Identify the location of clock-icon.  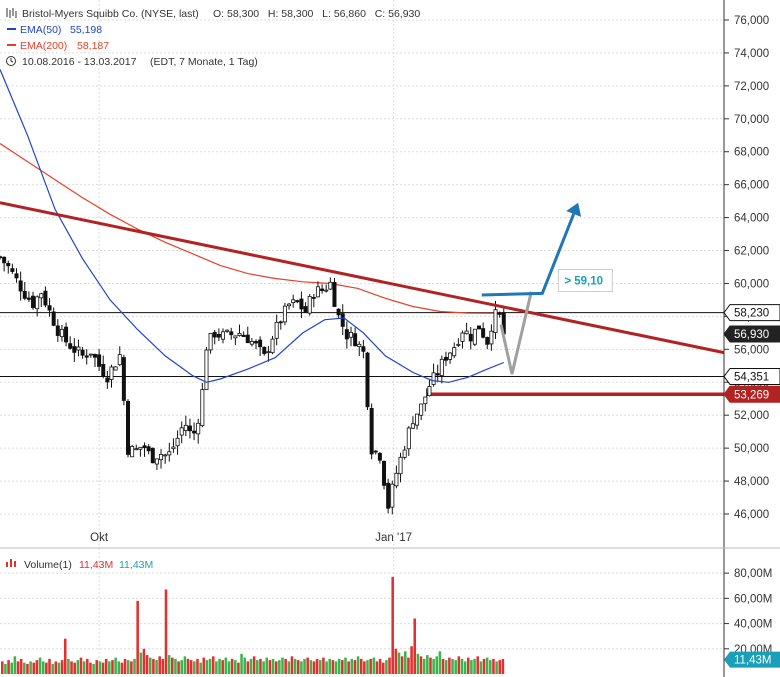
(11, 61).